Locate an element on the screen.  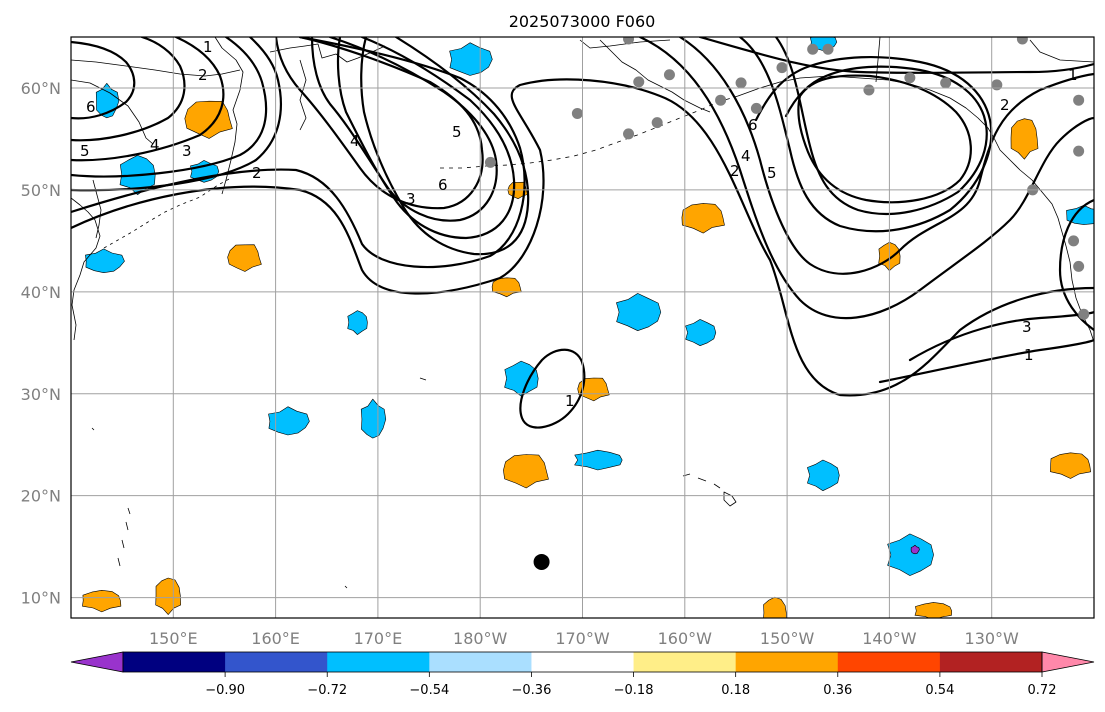
coast-chukotka-south is located at coordinates (303, 95).